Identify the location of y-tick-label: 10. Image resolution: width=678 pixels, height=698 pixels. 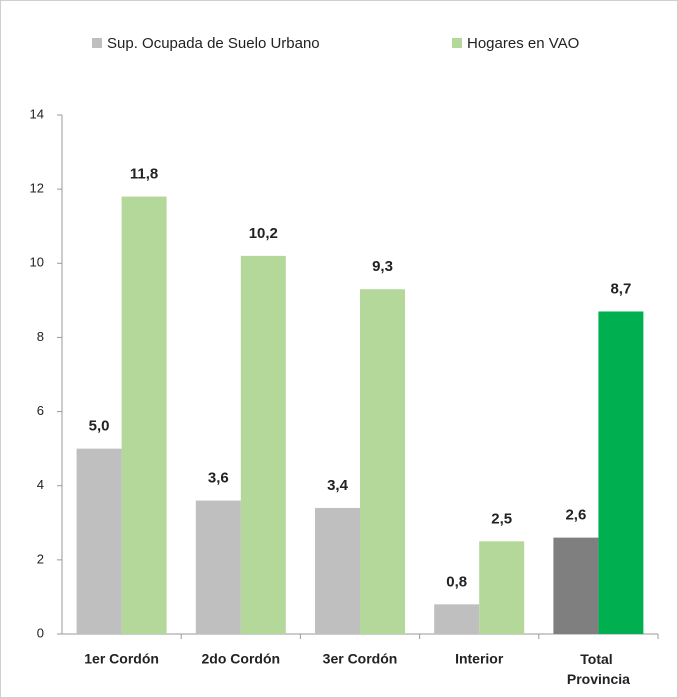
(37, 262).